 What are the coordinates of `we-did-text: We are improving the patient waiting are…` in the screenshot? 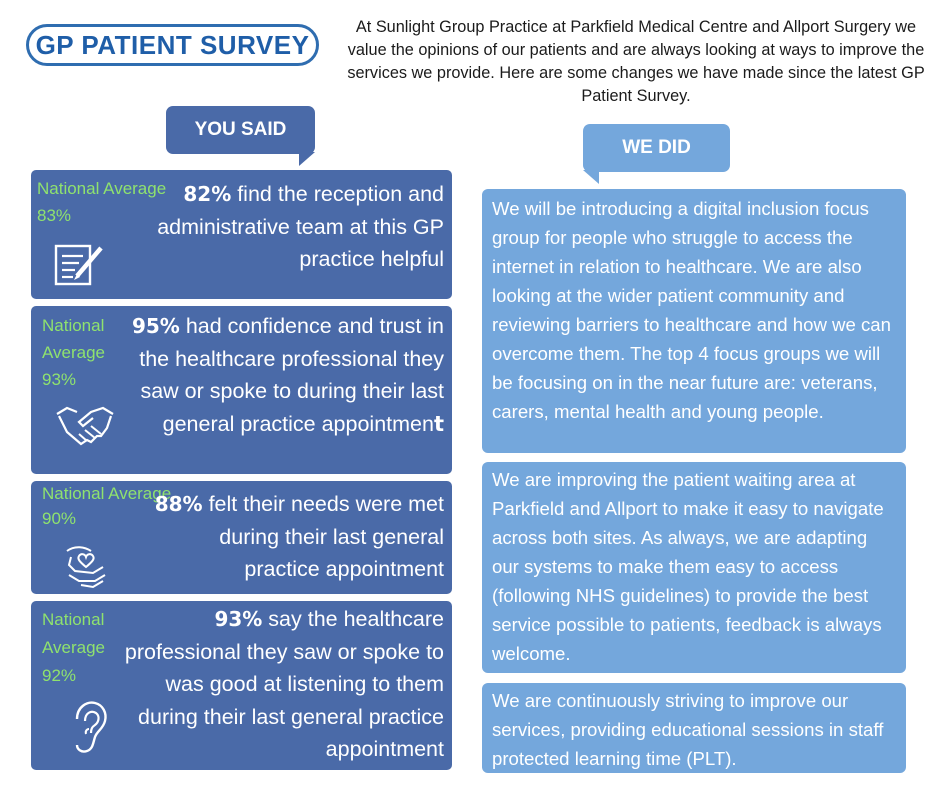 It's located at (688, 566).